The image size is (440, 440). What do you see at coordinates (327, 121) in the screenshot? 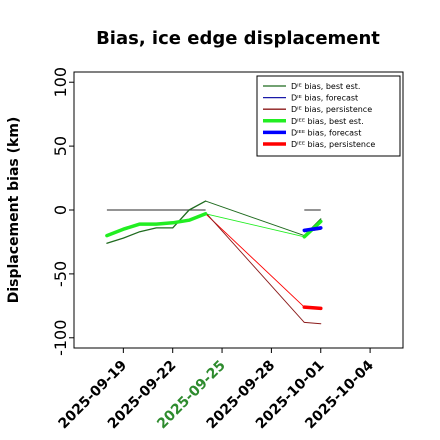
I see `legend-label-4: Dᴵᴱᴱ bias, best est.` at bounding box center [327, 121].